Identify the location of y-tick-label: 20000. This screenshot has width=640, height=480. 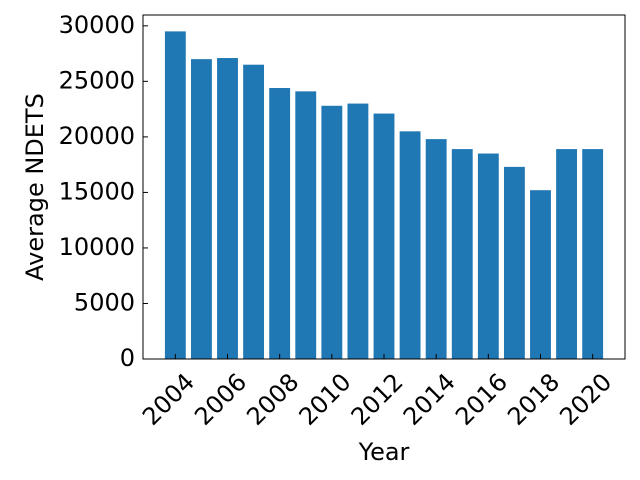
(97, 136).